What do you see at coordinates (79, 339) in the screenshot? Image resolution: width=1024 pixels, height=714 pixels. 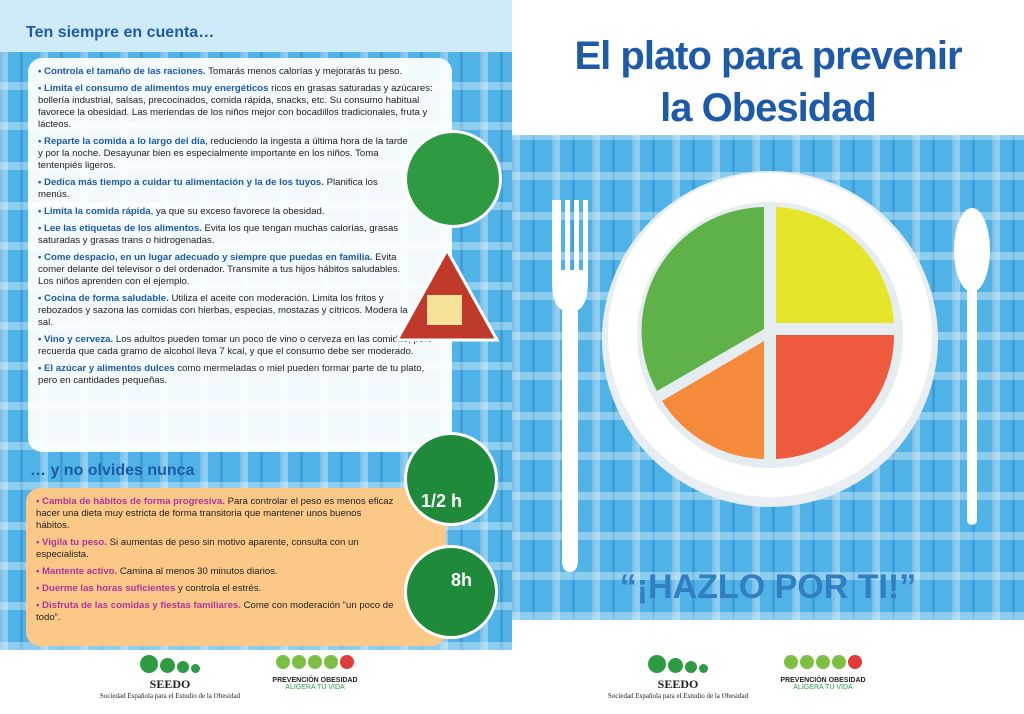 I see `tip-bold: Vino y cerveza.` at bounding box center [79, 339].